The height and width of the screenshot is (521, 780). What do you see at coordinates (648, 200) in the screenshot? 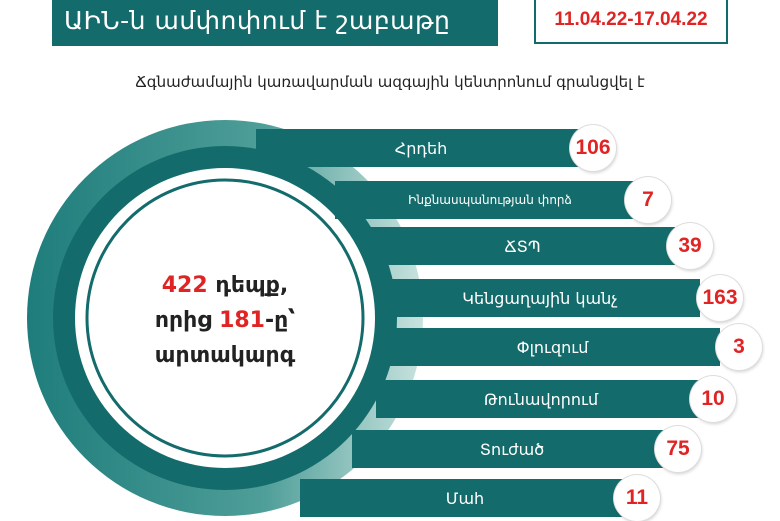
I see `category-value: 7` at bounding box center [648, 200].